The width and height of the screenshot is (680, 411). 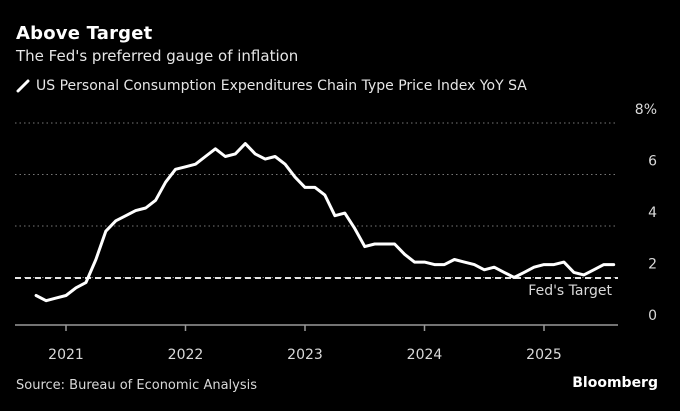 I want to click on y-tick-label: 8%, so click(x=646, y=110).